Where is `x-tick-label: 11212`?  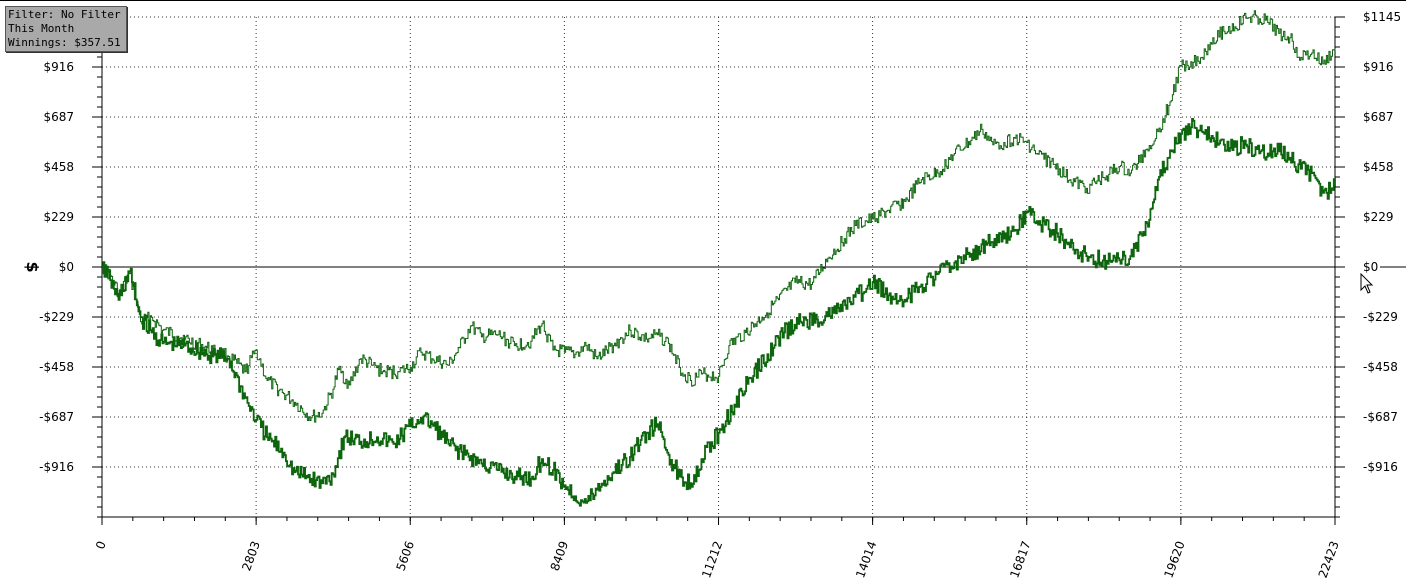
x-tick-label: 11212 is located at coordinates (712, 559).